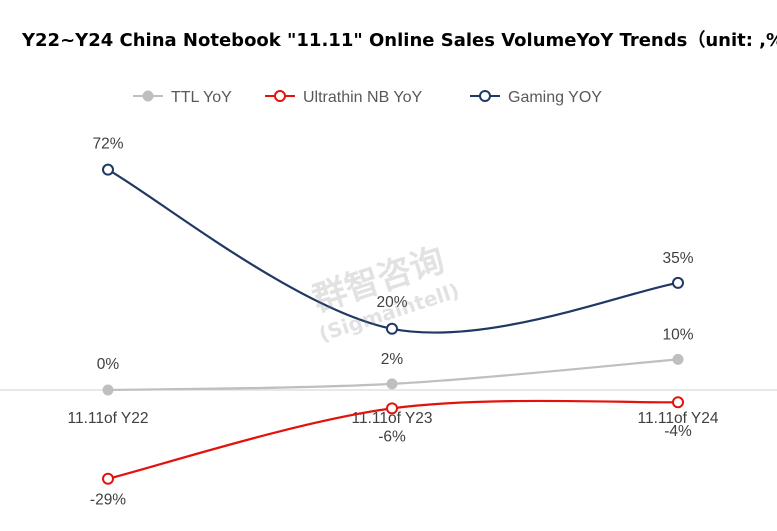  I want to click on legend-label-gaming-yoy: Gaming YOY, so click(555, 97).